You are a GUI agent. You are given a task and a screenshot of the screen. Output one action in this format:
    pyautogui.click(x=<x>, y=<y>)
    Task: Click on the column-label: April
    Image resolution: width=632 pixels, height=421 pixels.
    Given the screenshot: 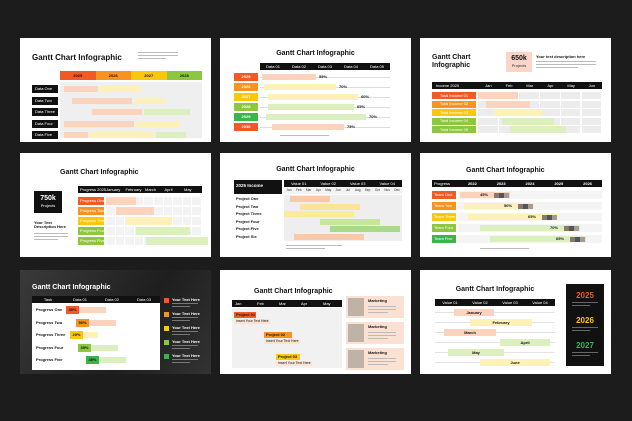 What is the action you would take?
    pyautogui.click(x=168, y=189)
    